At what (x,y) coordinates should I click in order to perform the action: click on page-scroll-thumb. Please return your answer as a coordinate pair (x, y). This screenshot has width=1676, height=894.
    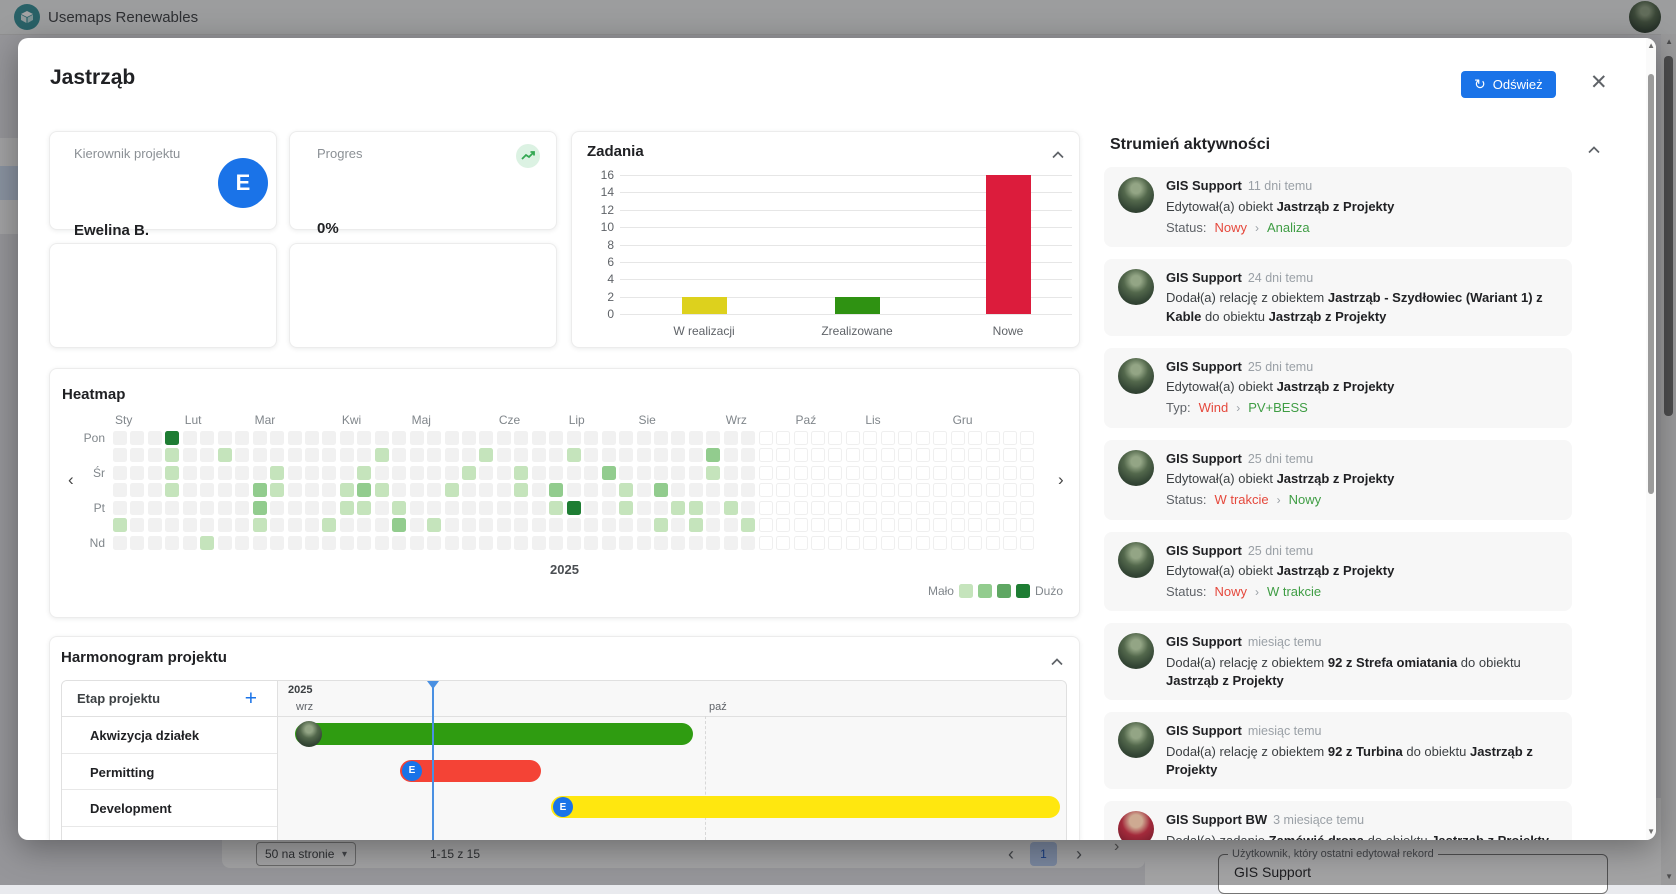
    Looking at the image, I should click on (1668, 236).